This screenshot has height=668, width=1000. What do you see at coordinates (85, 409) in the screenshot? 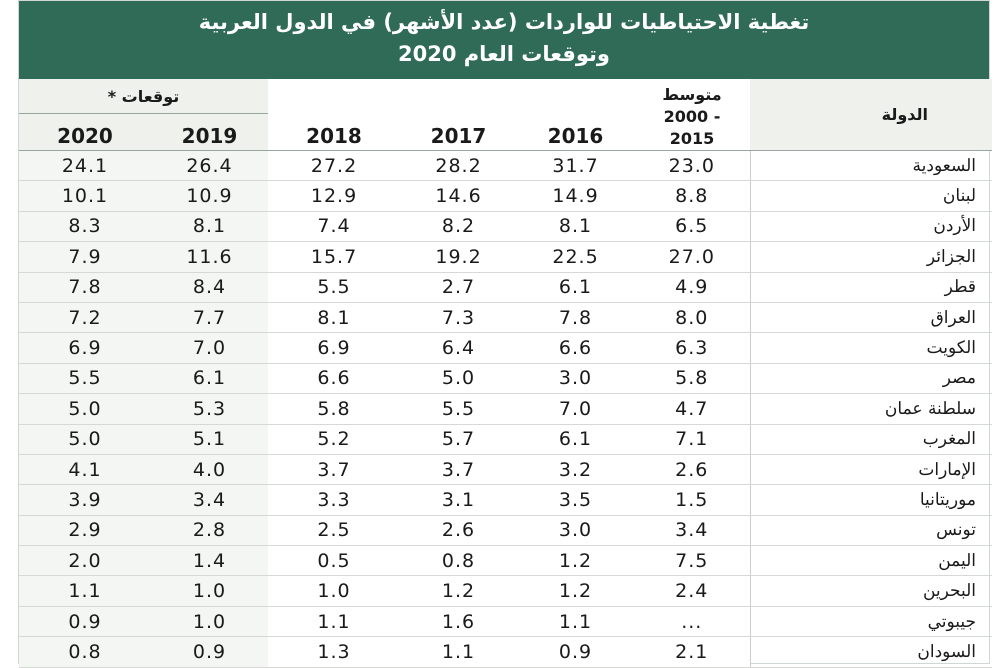
I see `cell-2020: 5.0` at bounding box center [85, 409].